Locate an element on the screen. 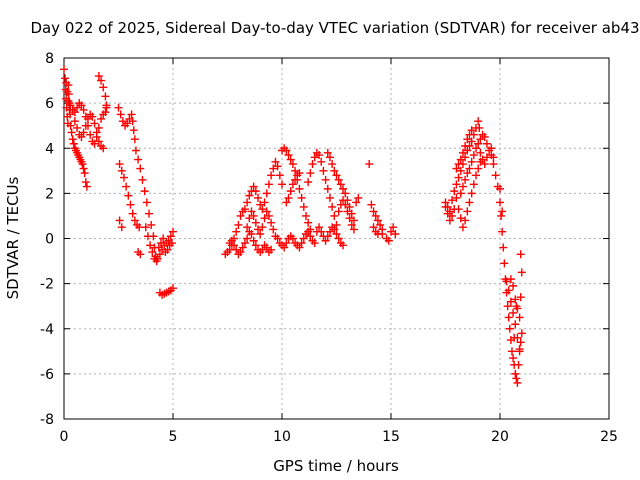 The image size is (640, 480). y-tick-label: -4 is located at coordinates (47, 330).